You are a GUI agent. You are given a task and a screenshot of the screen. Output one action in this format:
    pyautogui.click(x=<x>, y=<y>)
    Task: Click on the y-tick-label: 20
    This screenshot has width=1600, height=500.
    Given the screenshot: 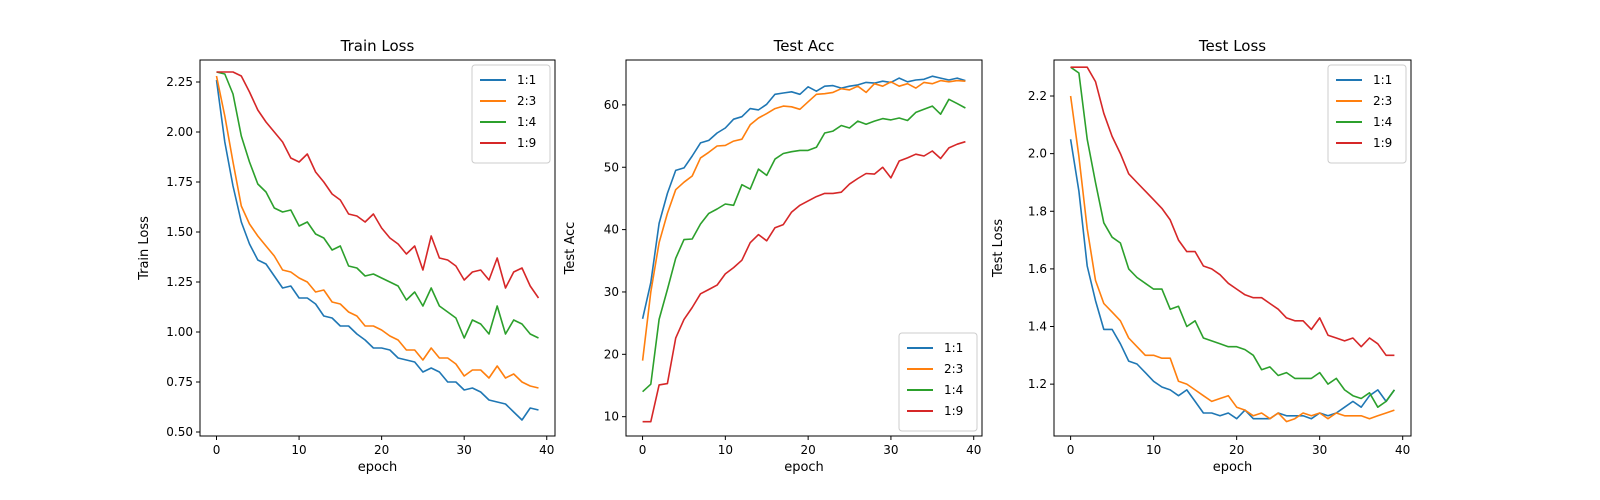 What is the action you would take?
    pyautogui.click(x=611, y=354)
    